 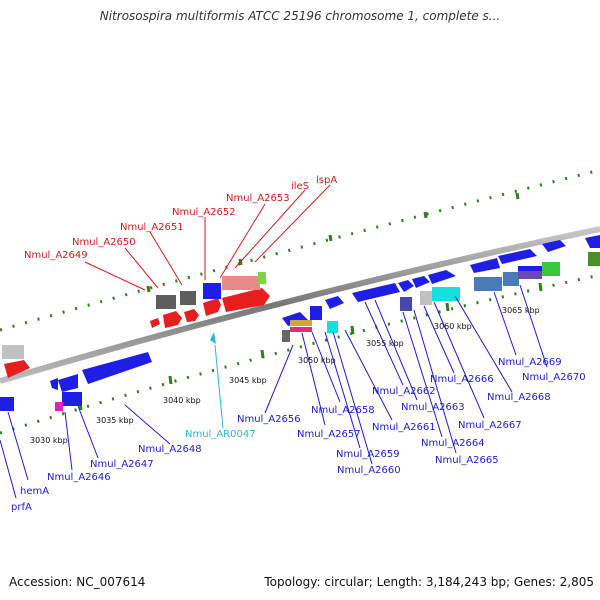 I want to click on gene-label-bottom: Nmul_A2663, so click(x=433, y=407).